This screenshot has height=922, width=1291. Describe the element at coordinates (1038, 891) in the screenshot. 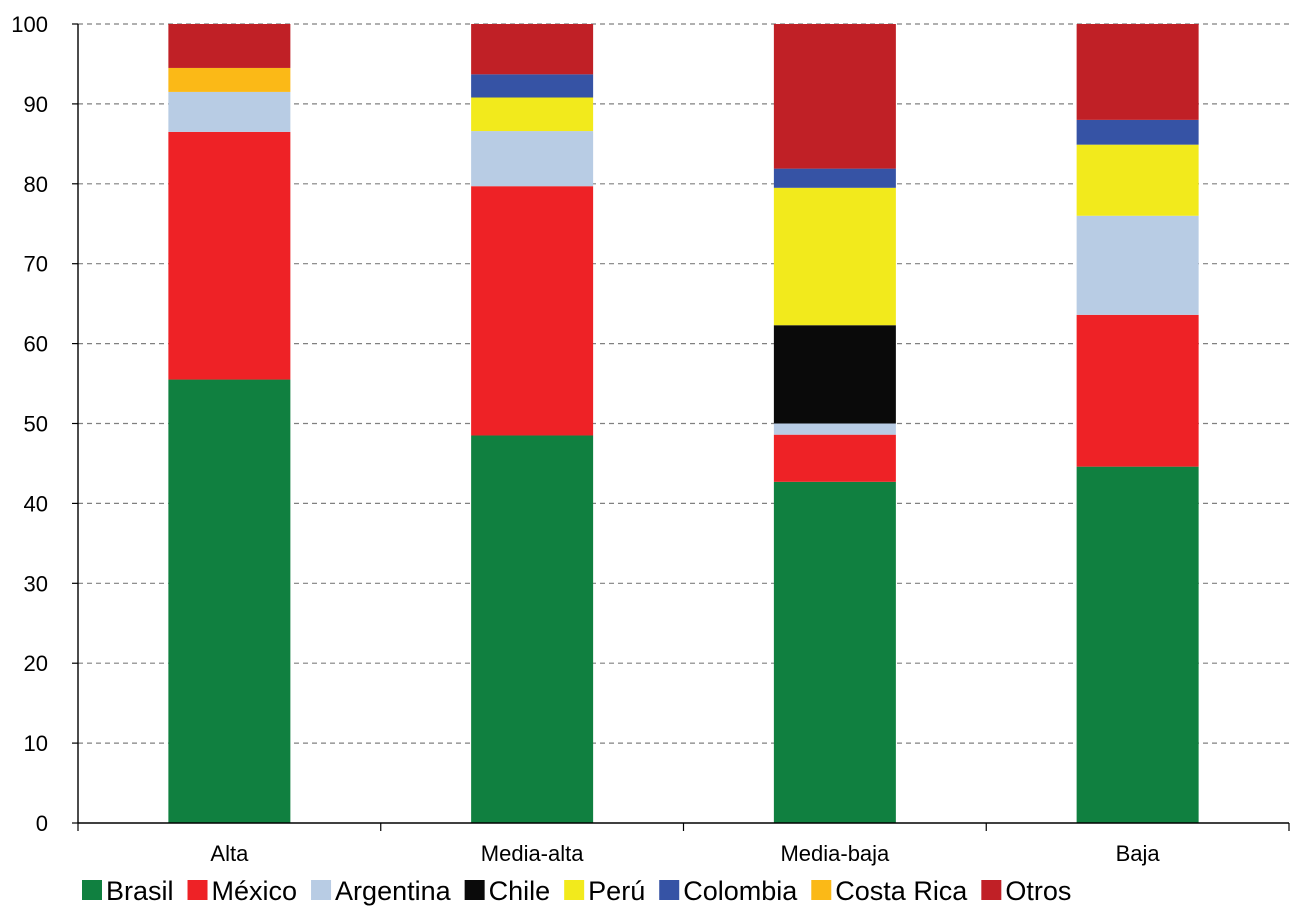

I see `legend-label: Otros` at that location.